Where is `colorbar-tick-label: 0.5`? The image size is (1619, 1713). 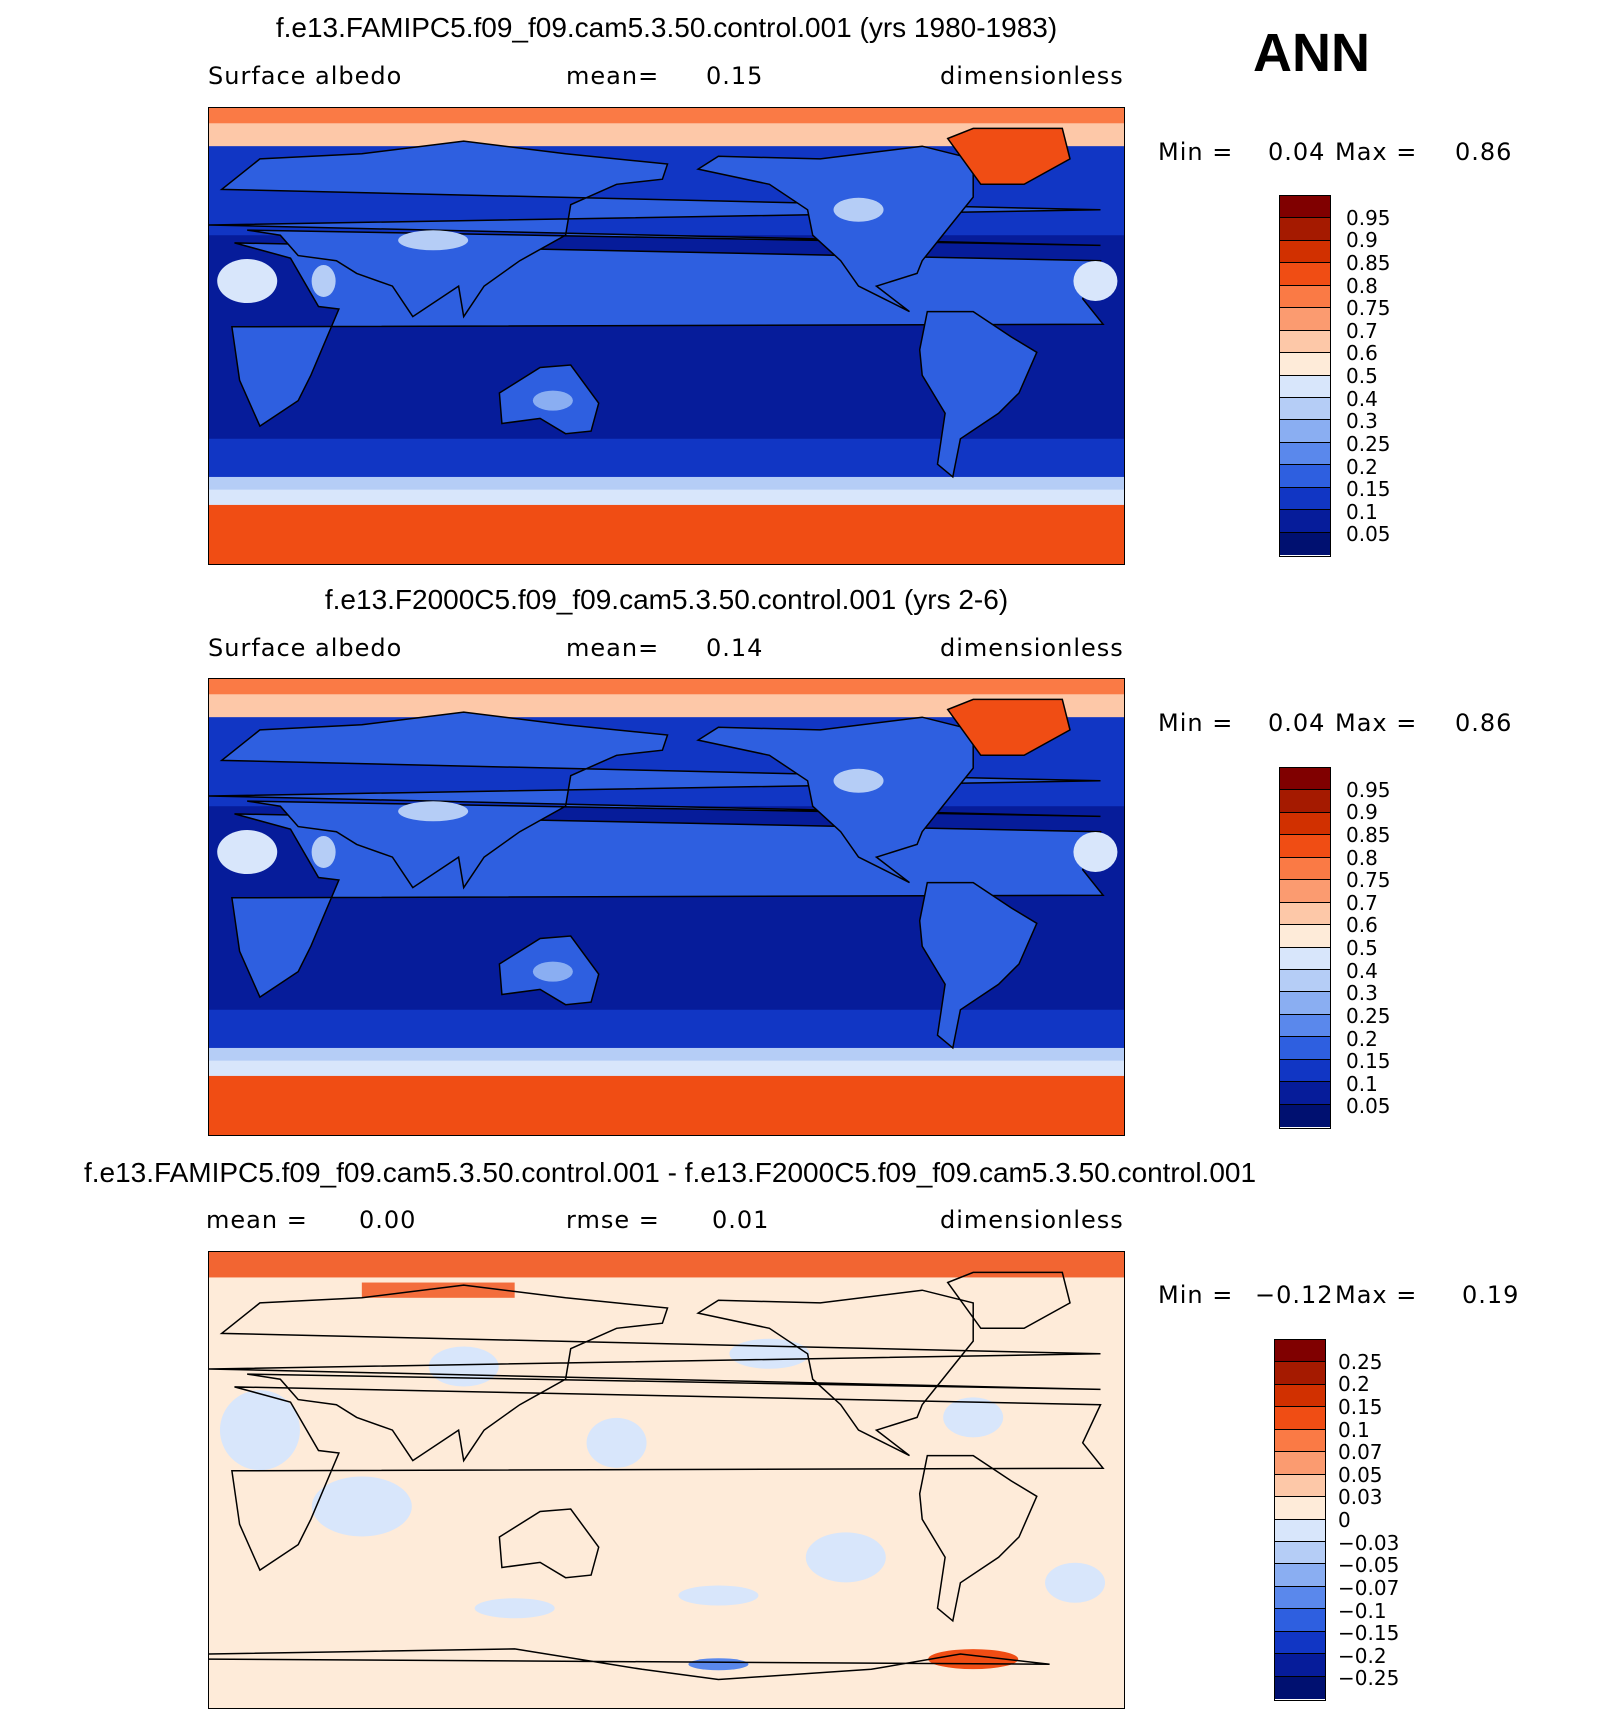
colorbar-tick-label: 0.5 is located at coordinates (1362, 948).